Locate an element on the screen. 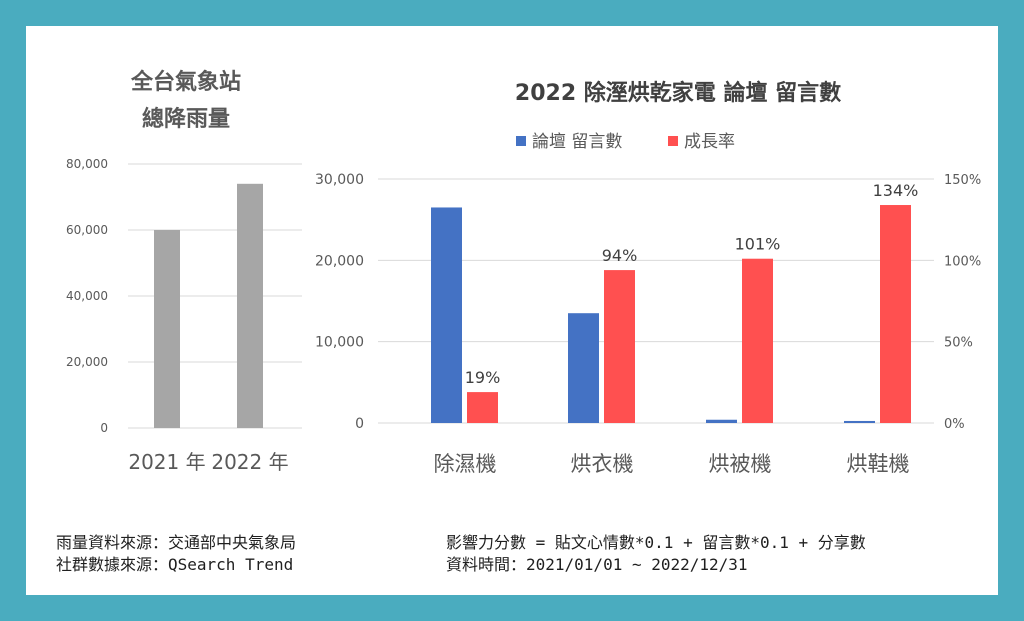  comments-x-tick-label: 烘衣機 is located at coordinates (602, 464).